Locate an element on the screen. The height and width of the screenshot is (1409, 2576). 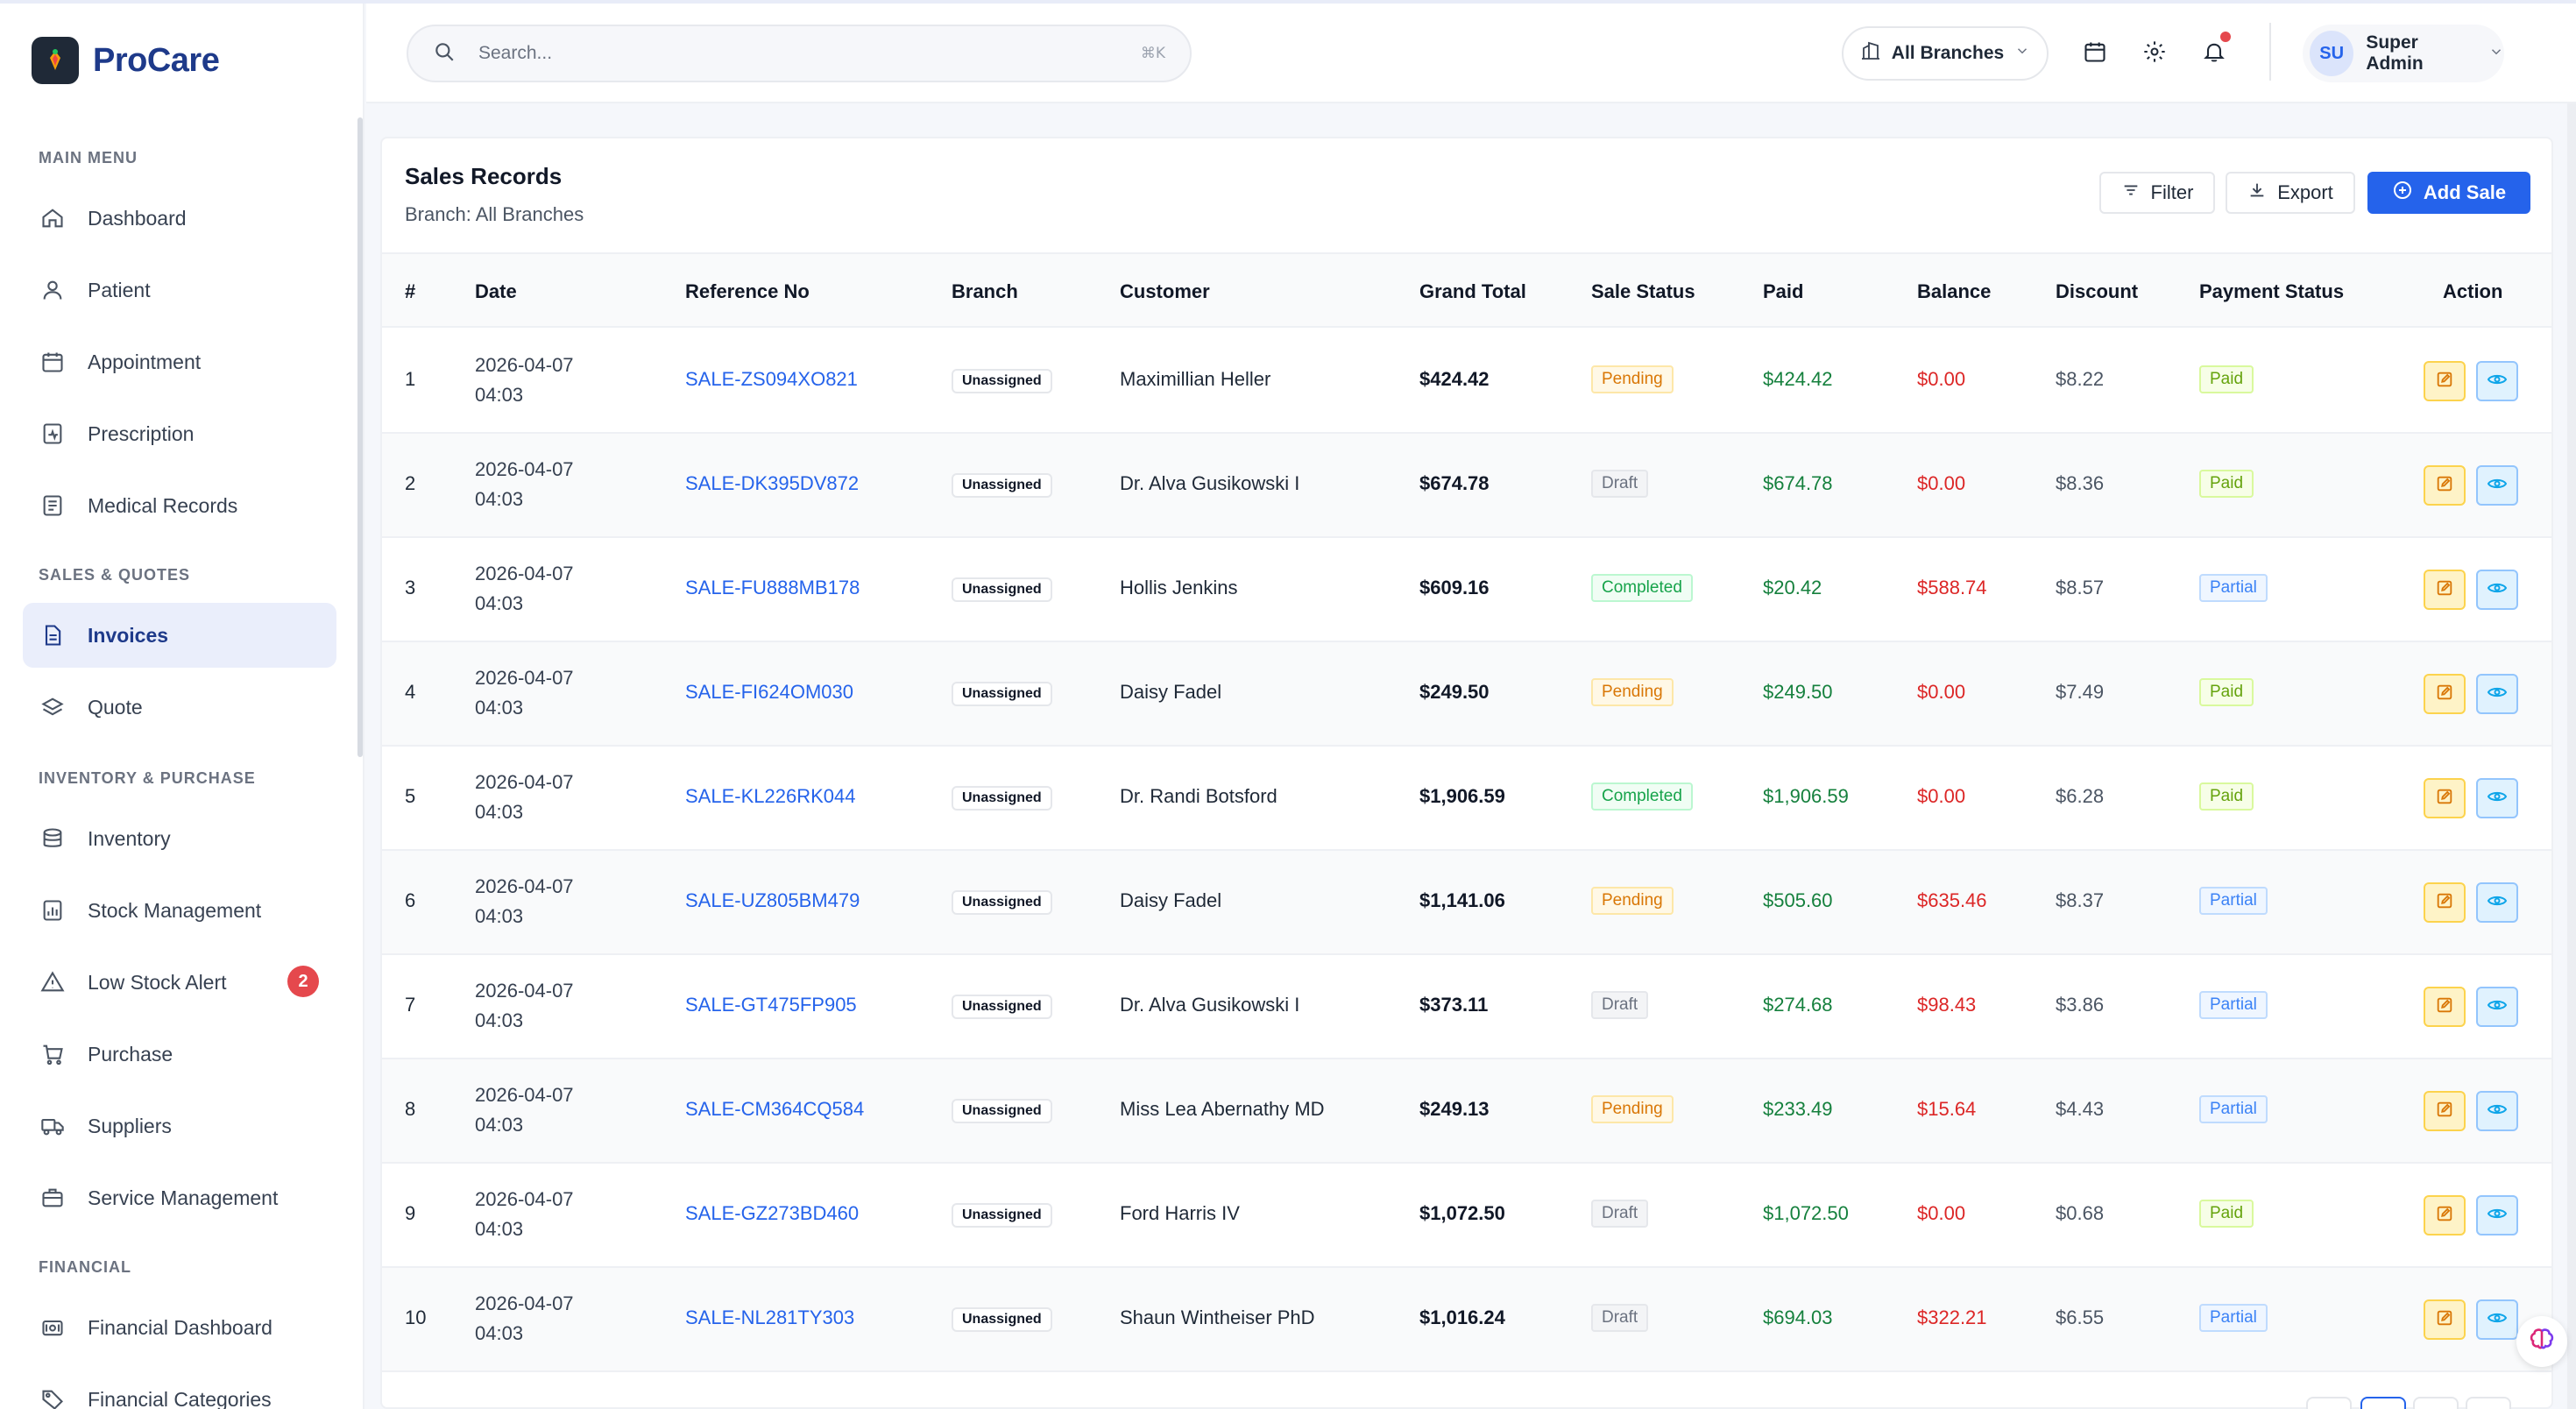
sidebar-item-quote: Quote is located at coordinates (179, 707).